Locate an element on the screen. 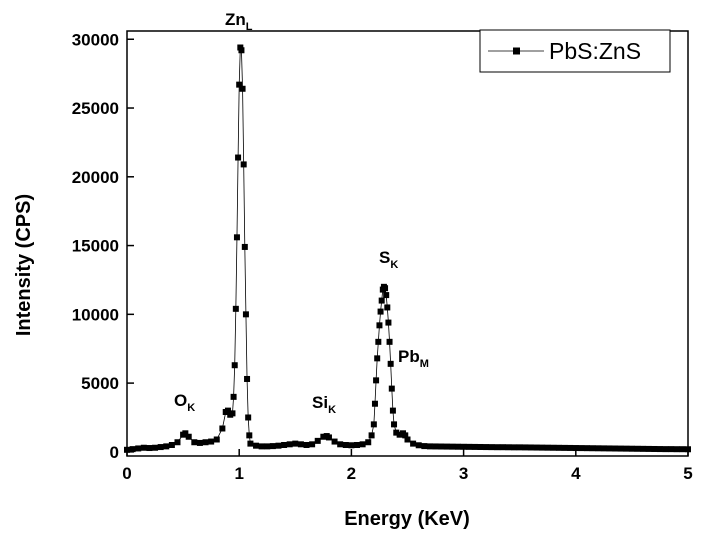 Image resolution: width=705 pixels, height=547 pixels. y-tick-label: 20000 is located at coordinates (95, 177).